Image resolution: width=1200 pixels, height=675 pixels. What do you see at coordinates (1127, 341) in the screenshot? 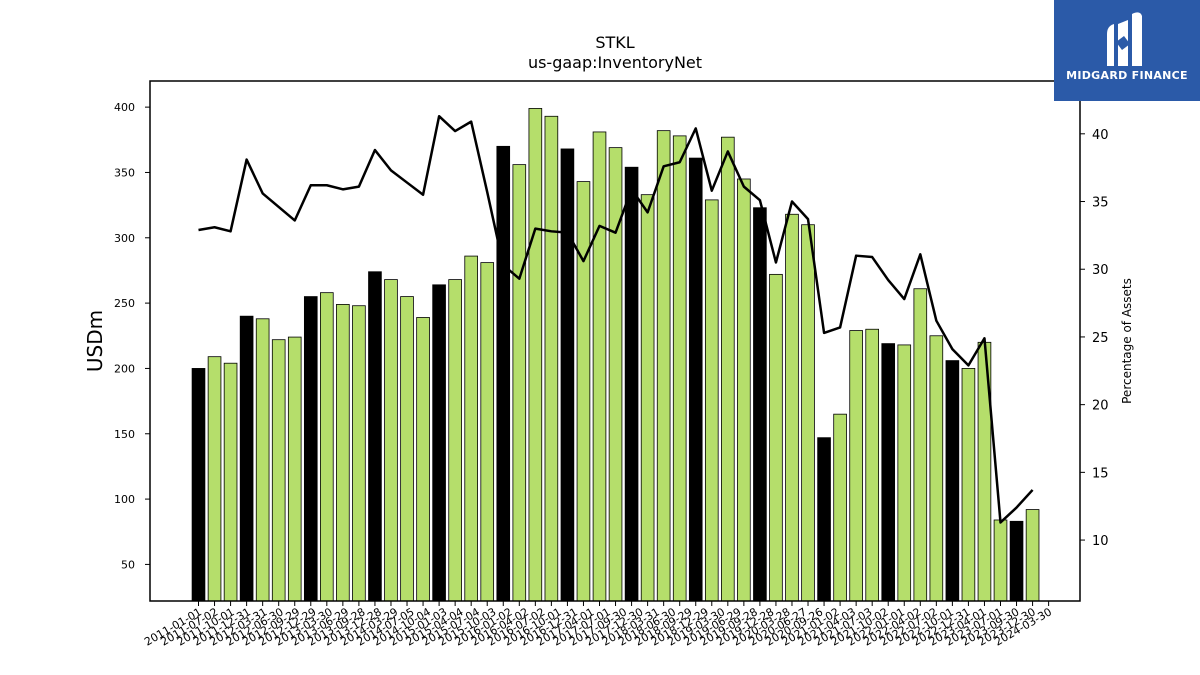
I see `y2-axis-label: Percentage of Assets` at bounding box center [1127, 341].